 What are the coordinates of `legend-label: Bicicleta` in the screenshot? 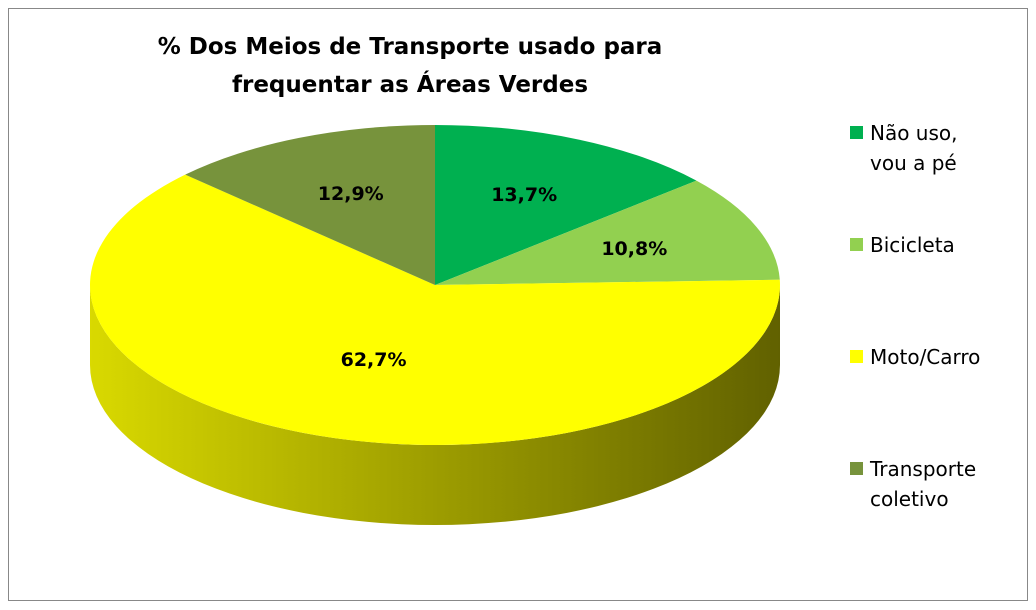 It's located at (912, 245).